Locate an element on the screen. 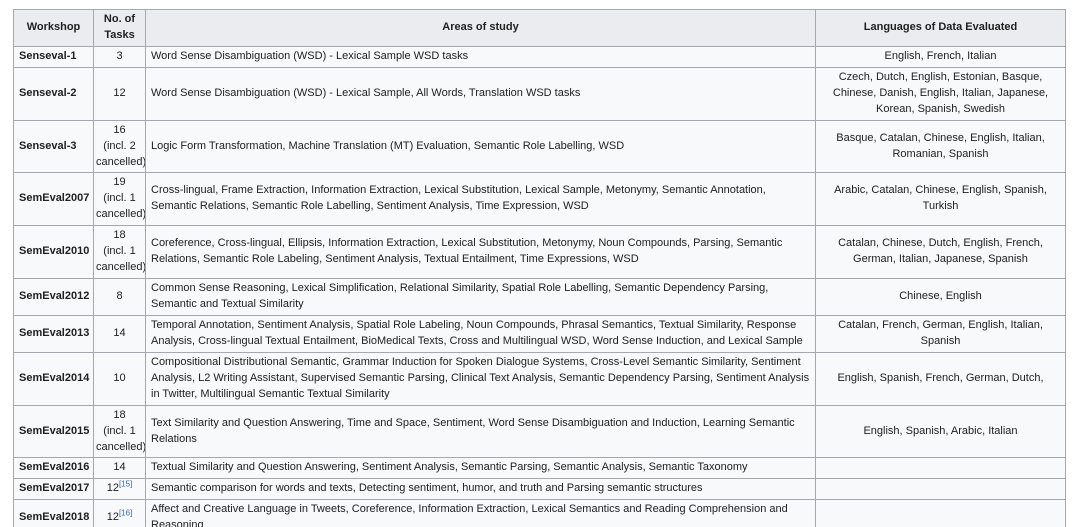  languages-cell: English, Spanish, French, German, Dutch, is located at coordinates (940, 378).